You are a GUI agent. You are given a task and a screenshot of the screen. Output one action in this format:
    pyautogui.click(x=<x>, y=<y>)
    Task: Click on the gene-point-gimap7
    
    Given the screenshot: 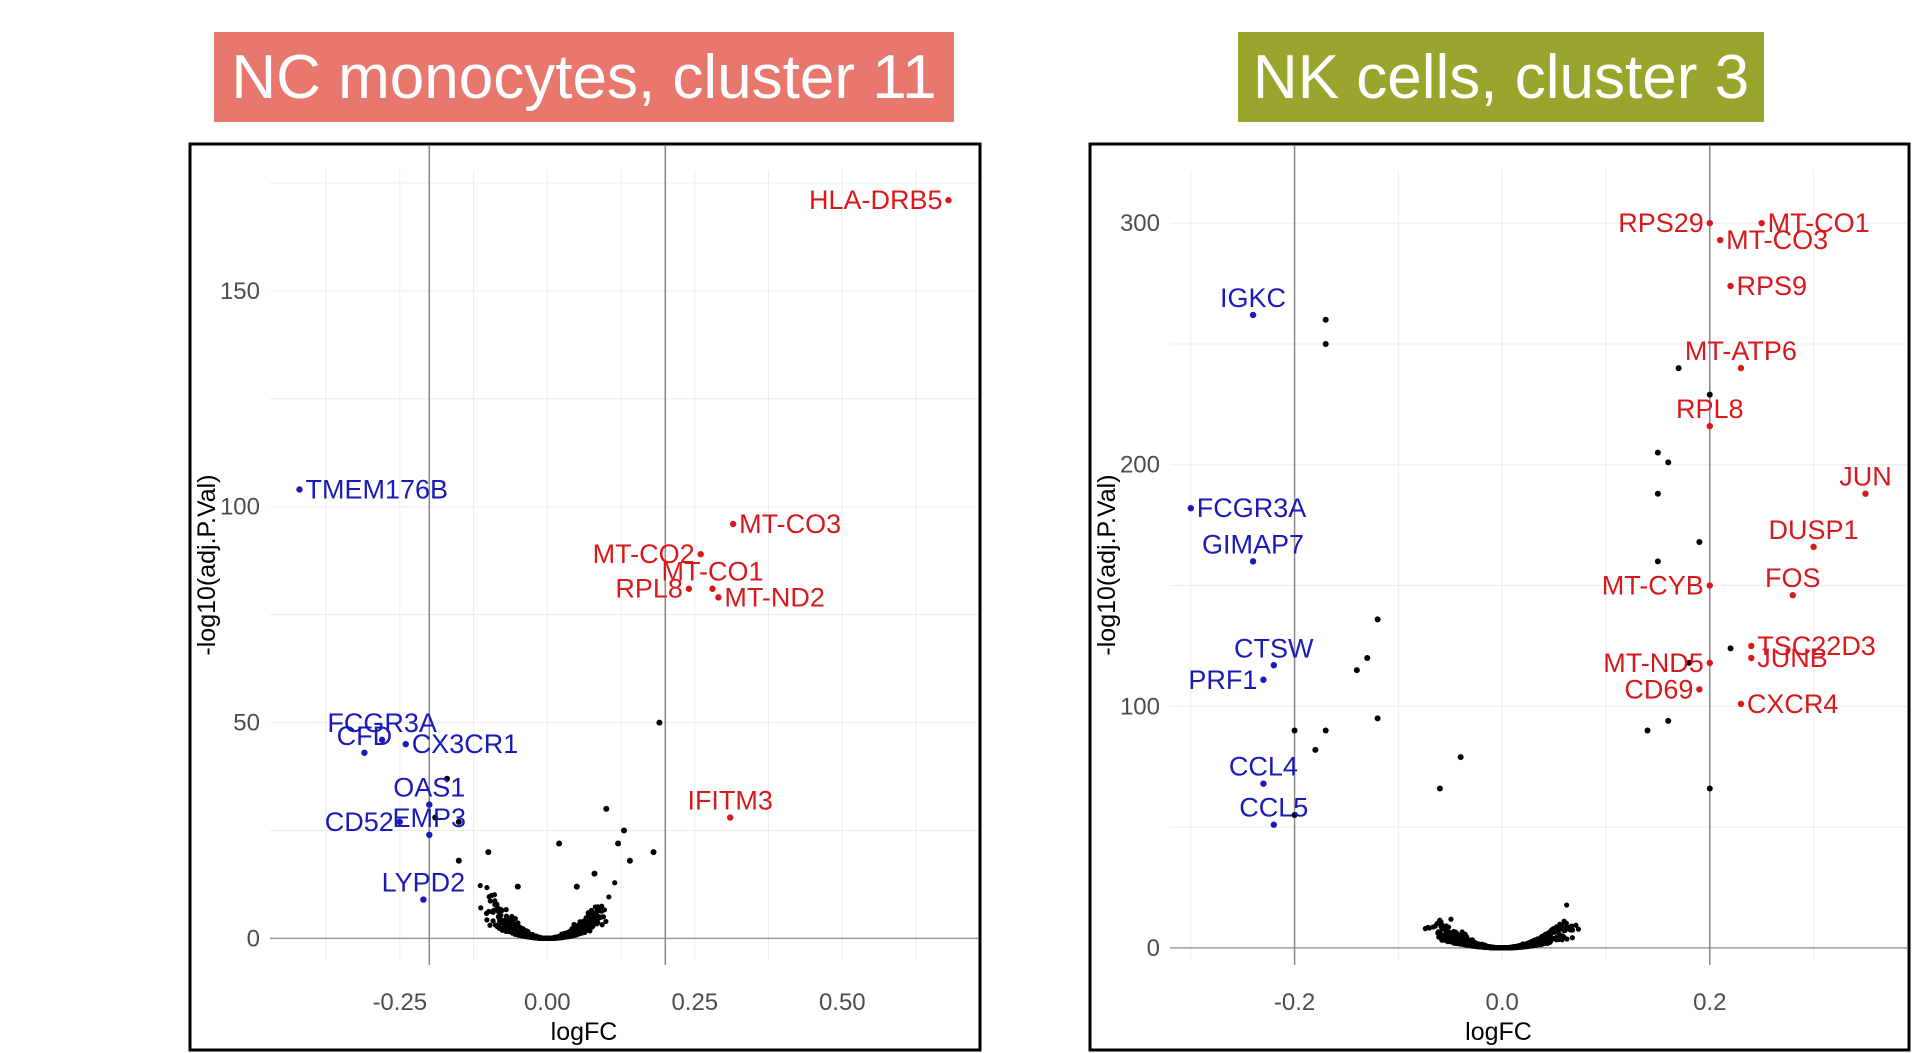 What is the action you would take?
    pyautogui.click(x=1253, y=561)
    